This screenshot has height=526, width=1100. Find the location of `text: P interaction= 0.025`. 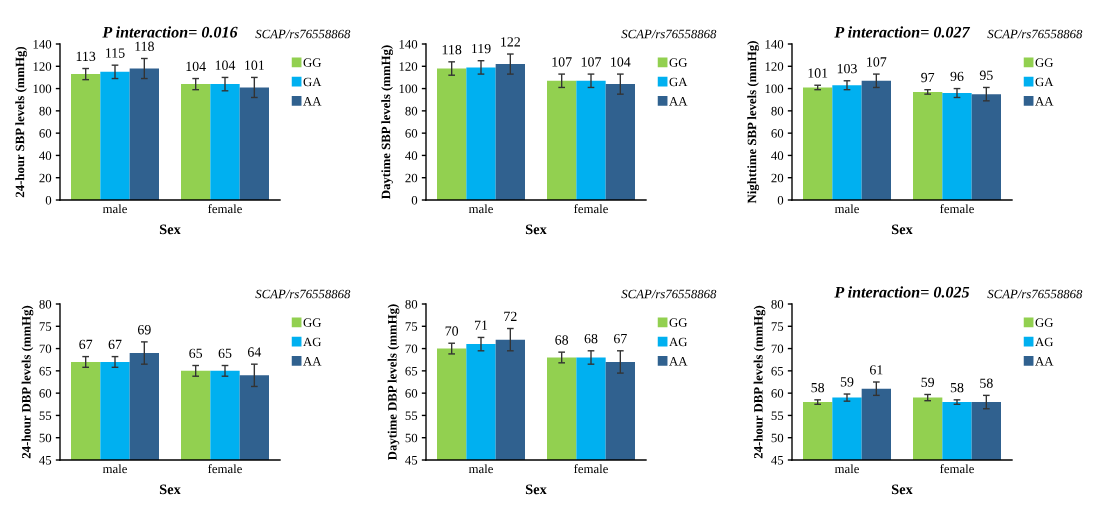

text: P interaction= 0.025 is located at coordinates (902, 292).